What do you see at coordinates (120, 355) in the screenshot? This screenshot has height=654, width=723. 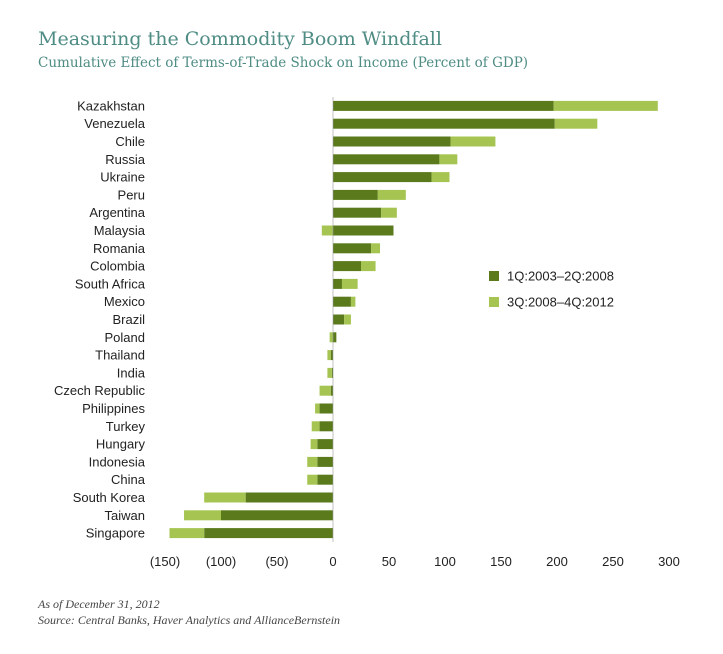 I see `category-label-thailand: Thailand` at bounding box center [120, 355].